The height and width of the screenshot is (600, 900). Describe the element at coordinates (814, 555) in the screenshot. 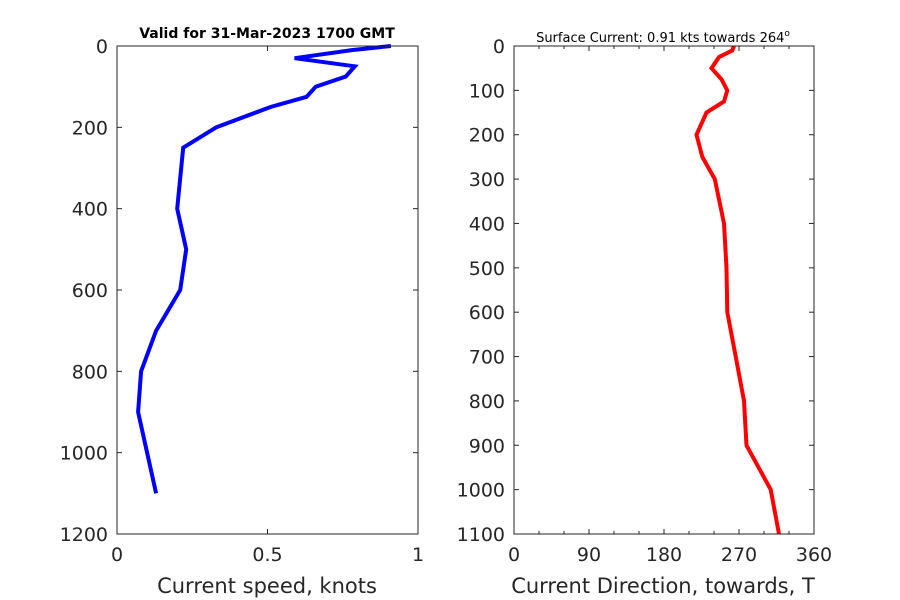

I see `direction-x-tick-label: 360` at that location.